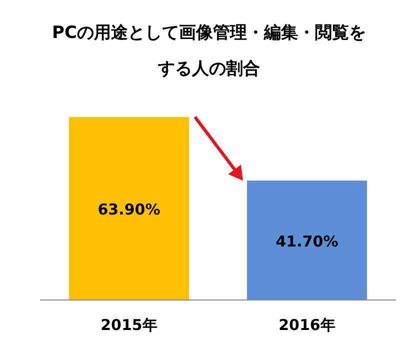 This screenshot has width=418, height=347. I want to click on x-tick-label: 2015年, so click(129, 325).